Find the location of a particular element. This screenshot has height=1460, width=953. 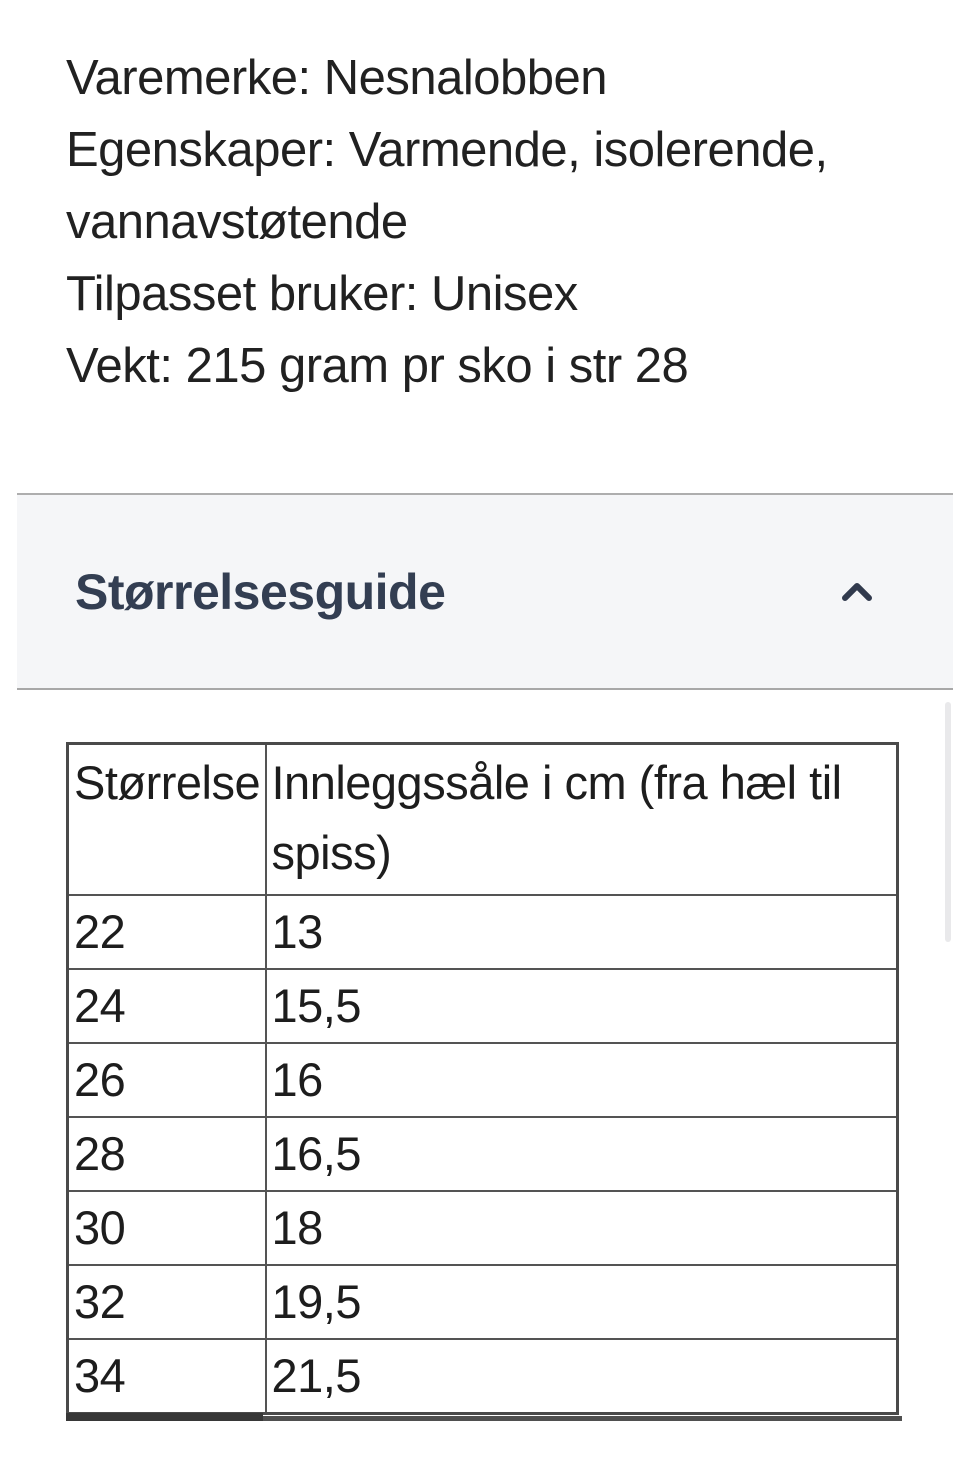

size-guide-accordion-header: Størrelsesguide is located at coordinates (485, 591).